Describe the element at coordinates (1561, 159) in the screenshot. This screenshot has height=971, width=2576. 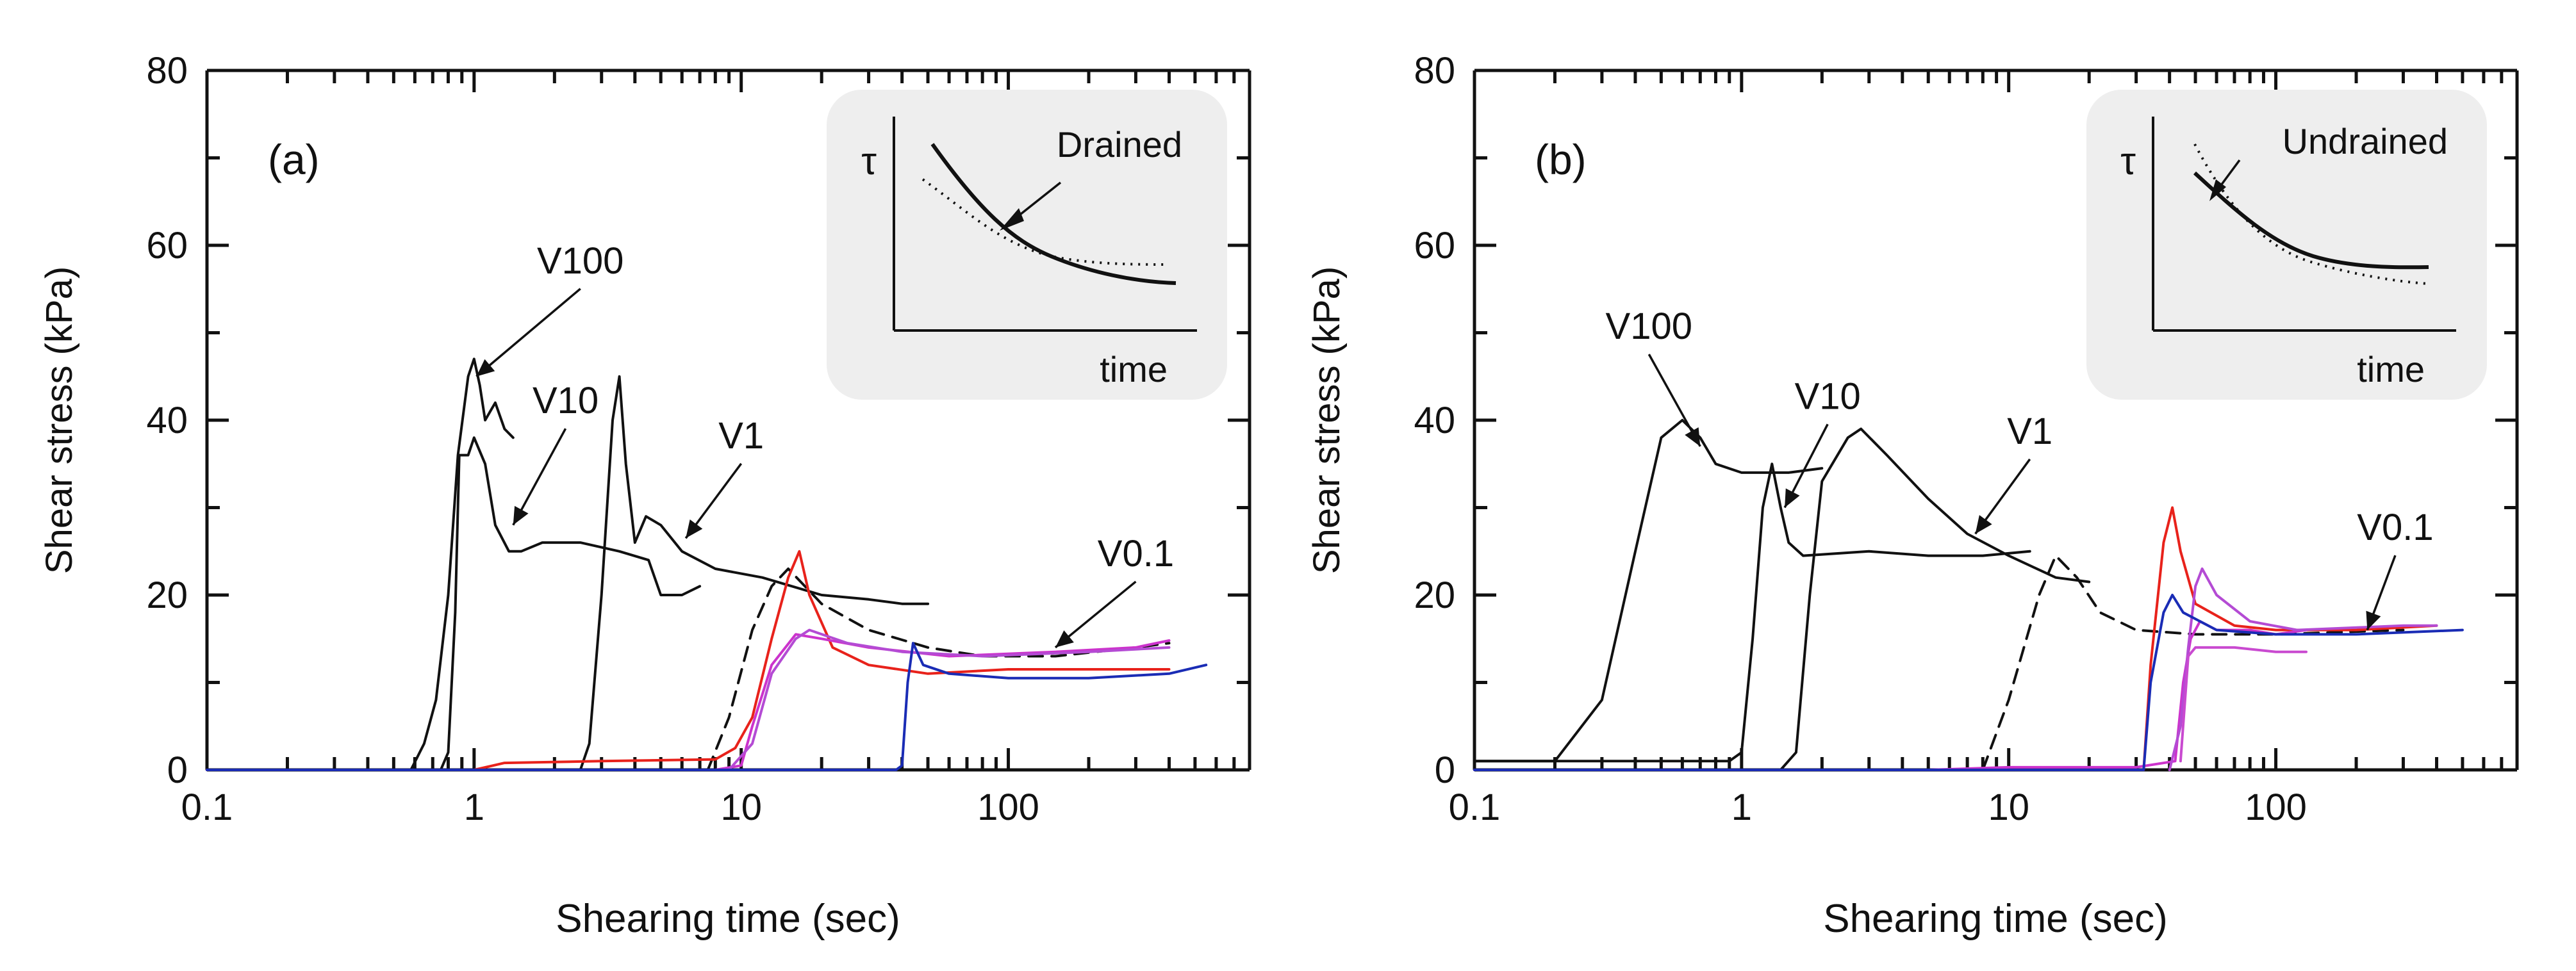
I see `panel-label: (b)` at that location.